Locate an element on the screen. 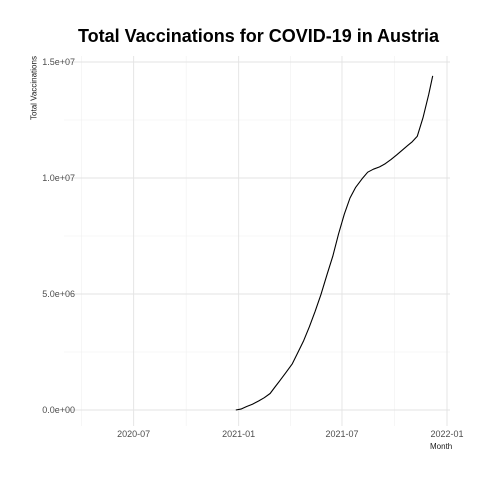 The height and width of the screenshot is (480, 480). y-tick-label: 1.0e+07 is located at coordinates (58, 178).